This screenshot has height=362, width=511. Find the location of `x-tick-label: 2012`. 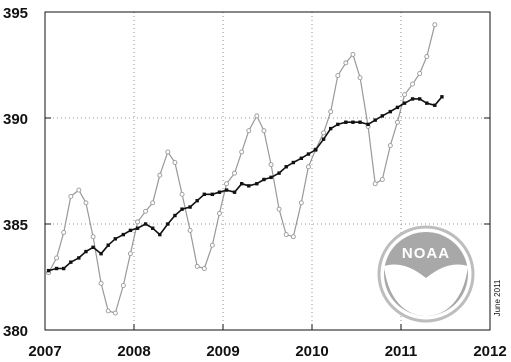

x-tick-label: 2012 is located at coordinates (489, 351).